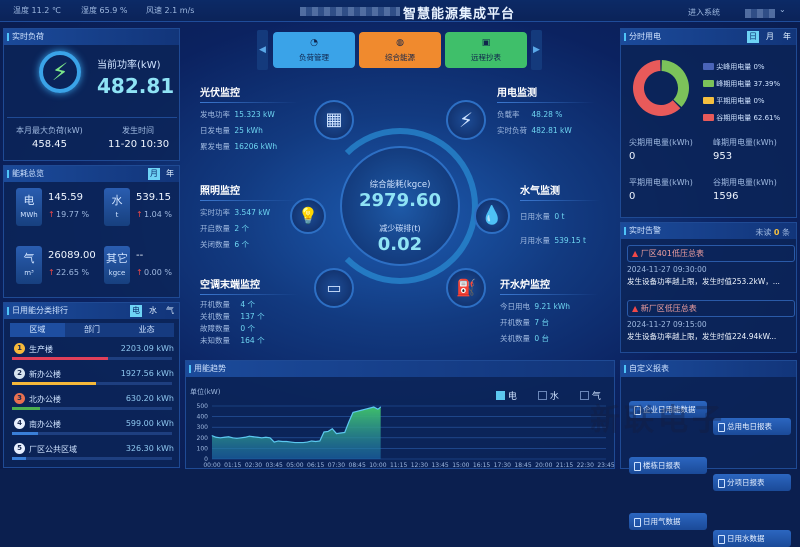 The height and width of the screenshot is (547, 800). What do you see at coordinates (590, 395) in the screenshot?
I see `legend-item: 气` at bounding box center [590, 395].